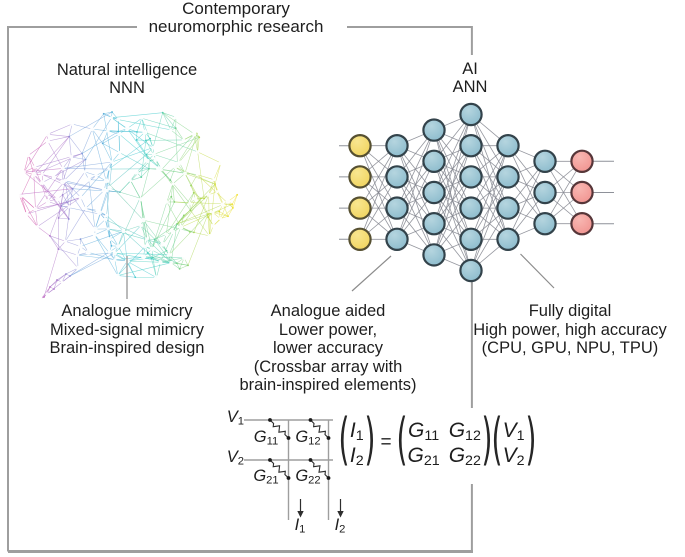 Image resolution: width=685 pixels, height=557 pixels. What do you see at coordinates (328, 311) in the screenshot?
I see `caption-line: Analogue aided` at bounding box center [328, 311].